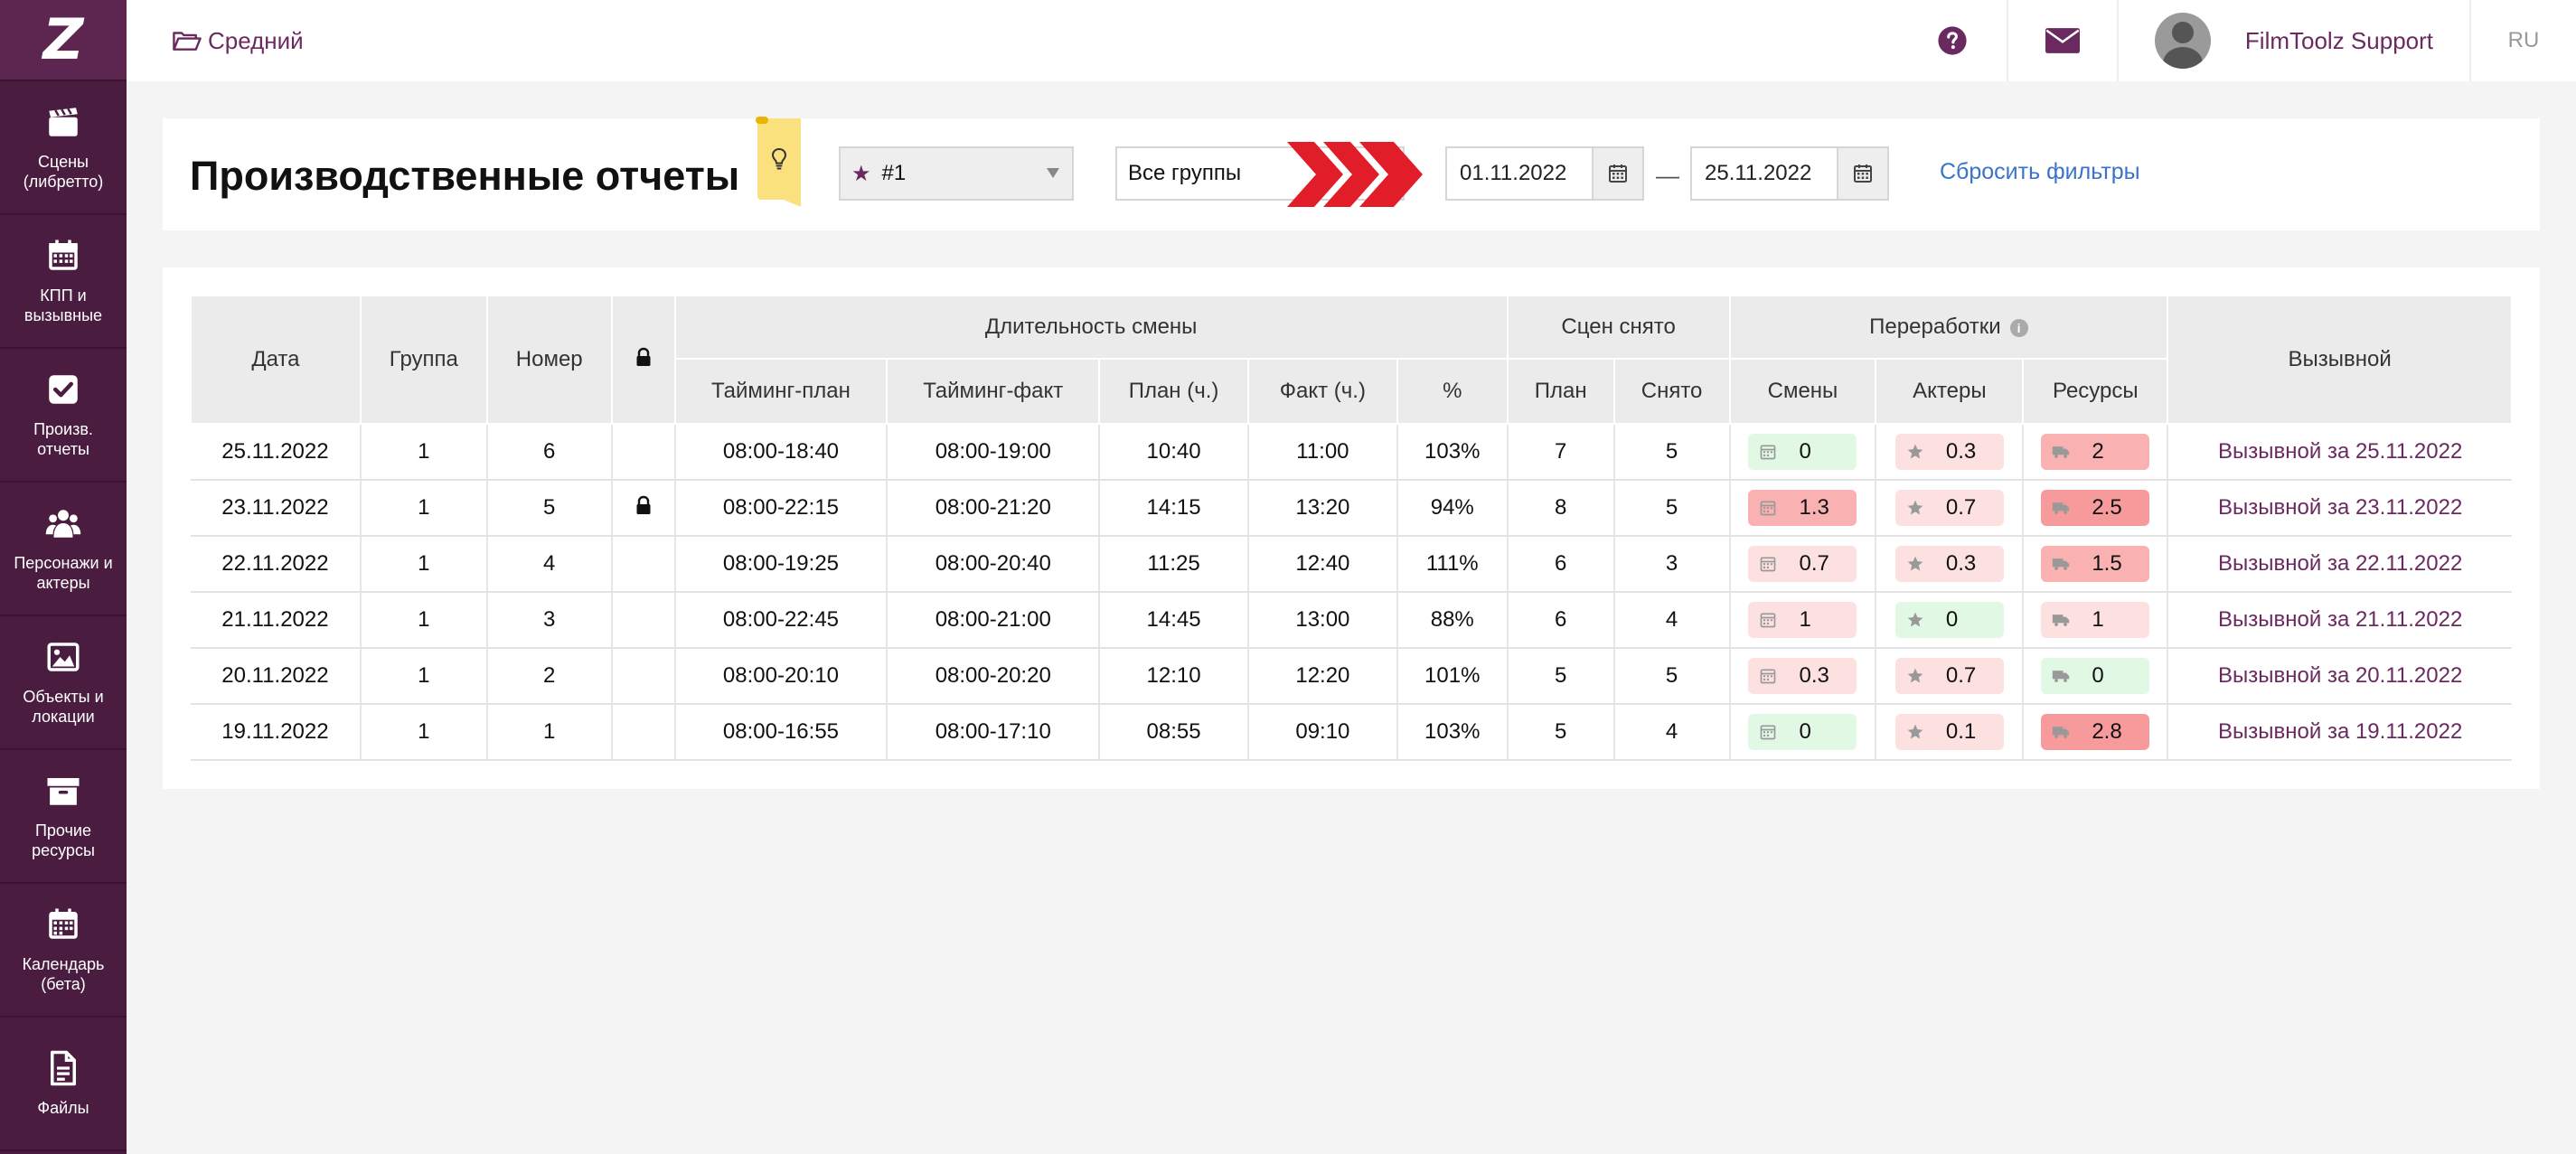  I want to click on date-to-calendar-button, so click(1862, 173).